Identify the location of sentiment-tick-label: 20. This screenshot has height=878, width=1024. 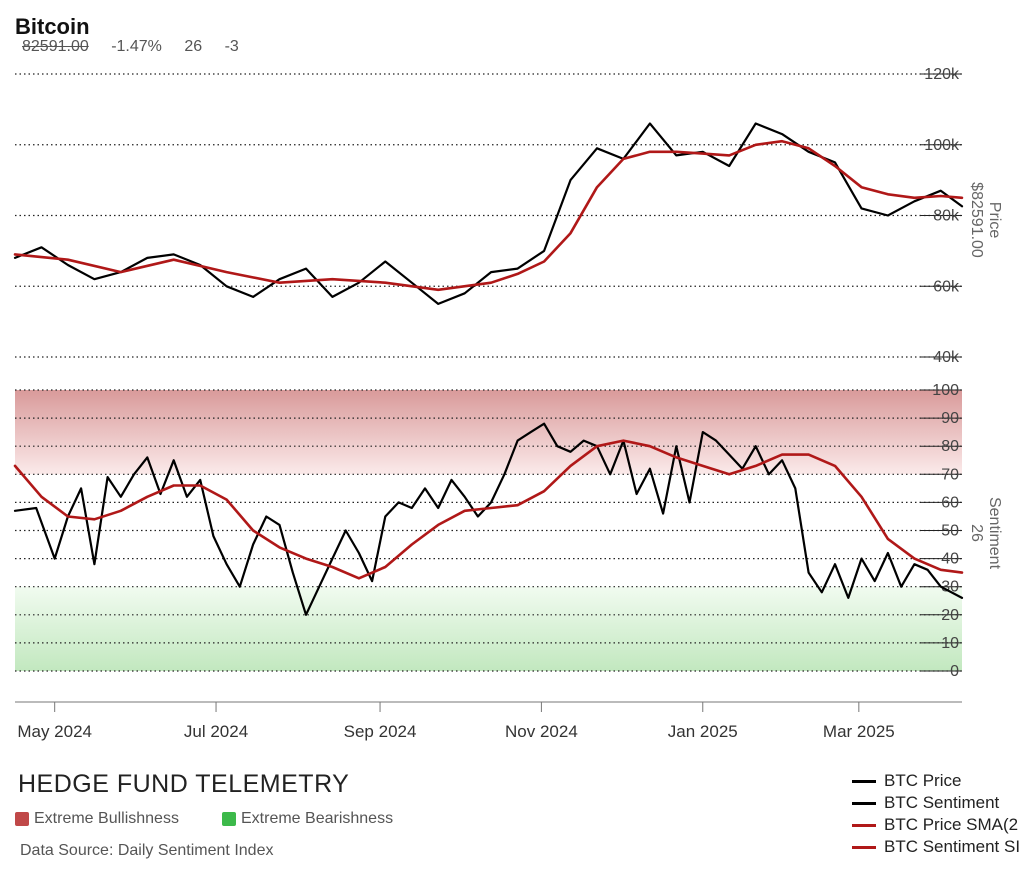
(950, 615).